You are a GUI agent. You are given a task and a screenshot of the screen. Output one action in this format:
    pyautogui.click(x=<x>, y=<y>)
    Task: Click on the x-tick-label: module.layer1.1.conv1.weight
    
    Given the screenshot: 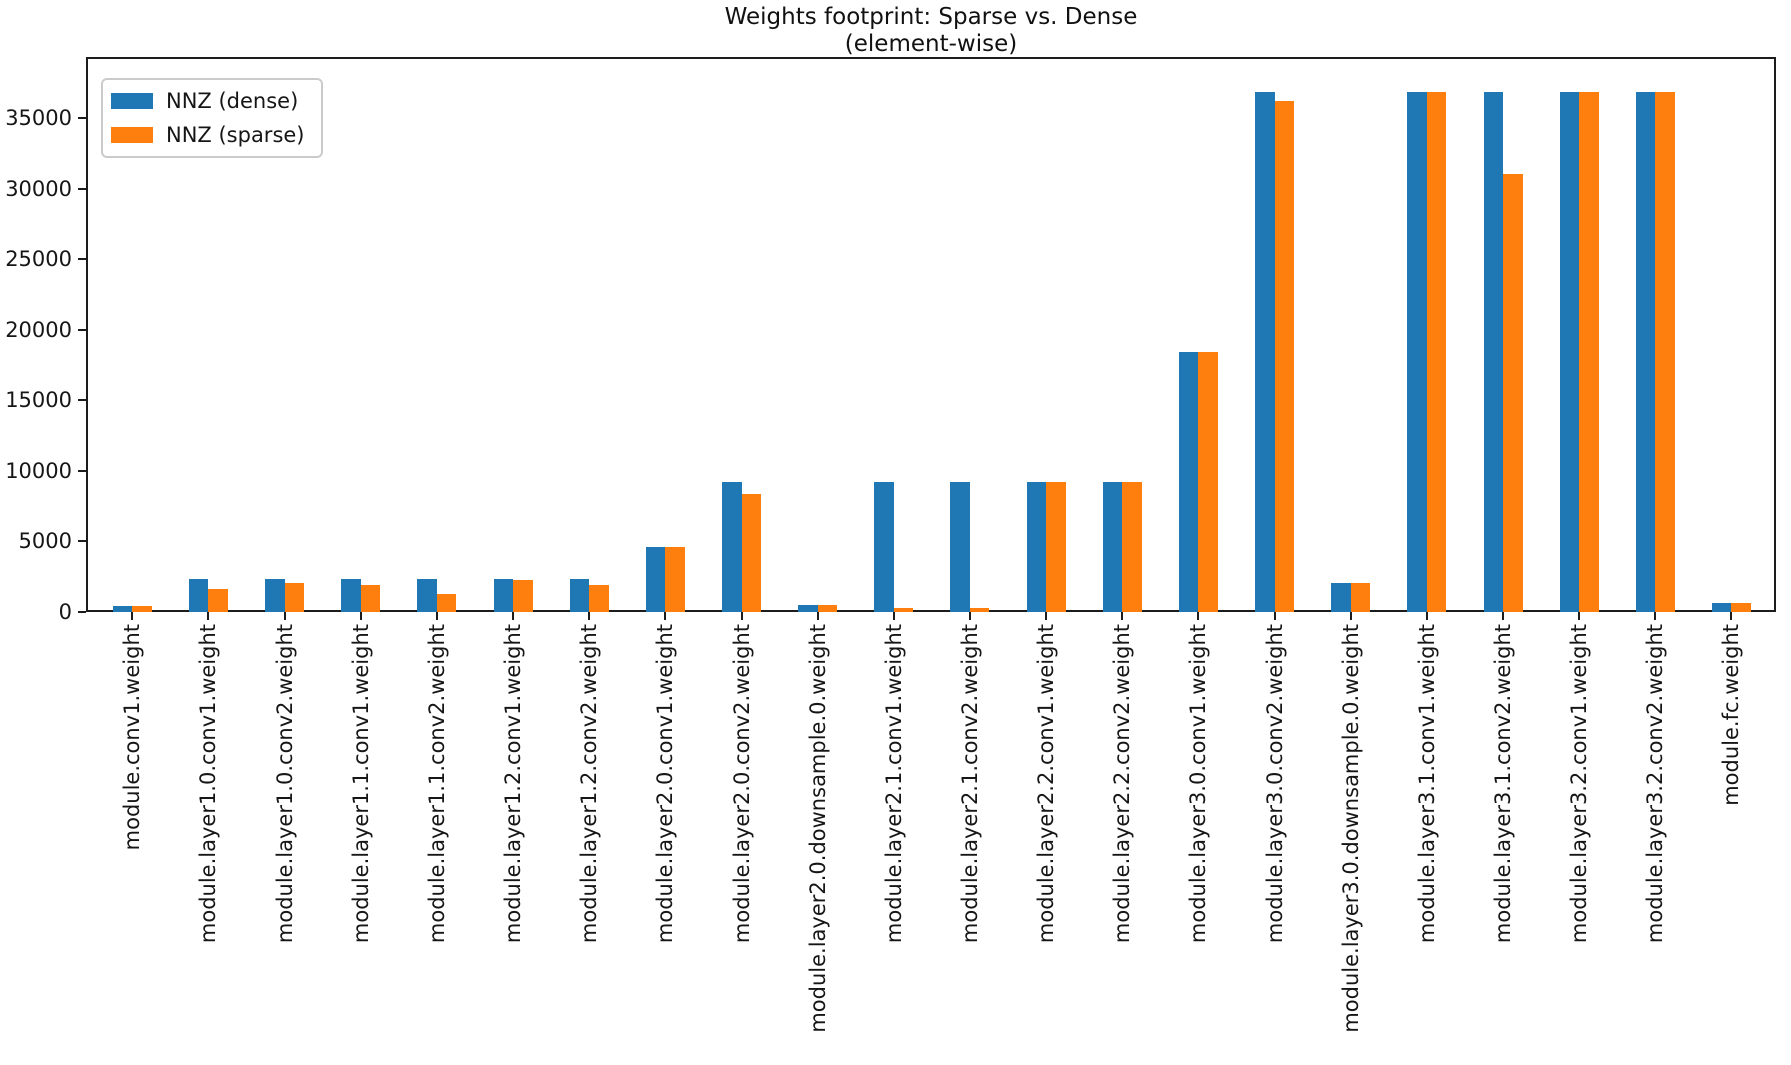 What is the action you would take?
    pyautogui.click(x=360, y=784)
    